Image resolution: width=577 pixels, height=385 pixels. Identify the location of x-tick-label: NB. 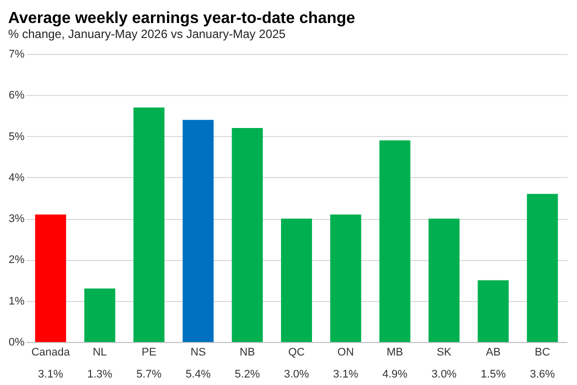
(247, 352).